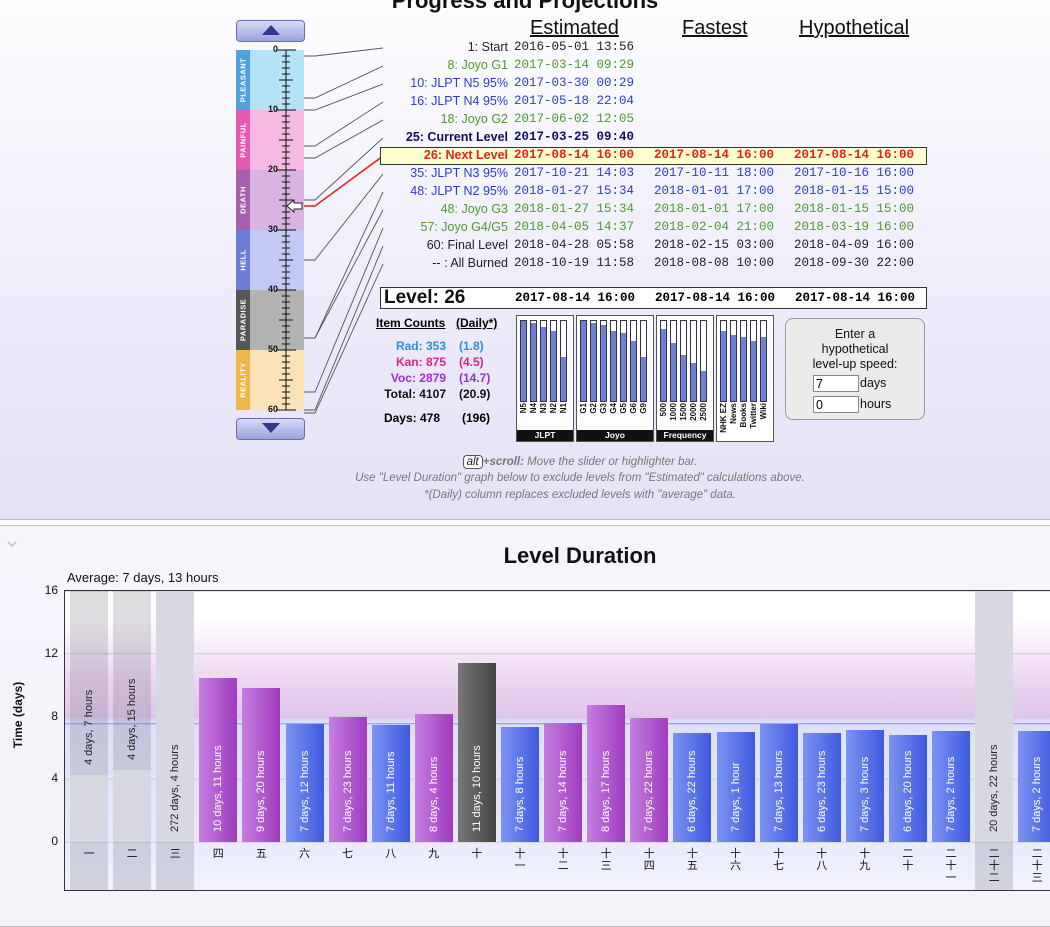 This screenshot has width=1050, height=927. What do you see at coordinates (304, 783) in the screenshot?
I see `duration-bar: 7 days, 12 hours` at bounding box center [304, 783].